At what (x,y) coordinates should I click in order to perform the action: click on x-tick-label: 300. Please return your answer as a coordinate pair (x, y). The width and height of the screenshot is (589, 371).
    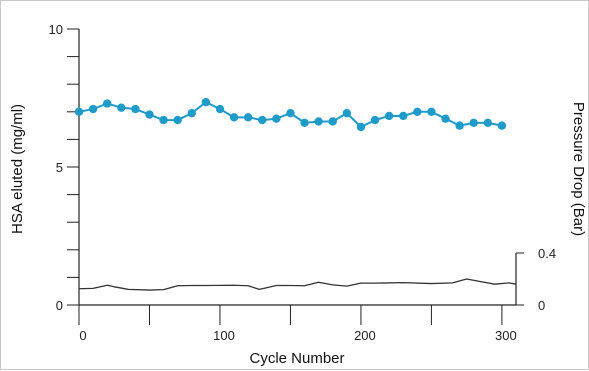
    Looking at the image, I should click on (506, 335).